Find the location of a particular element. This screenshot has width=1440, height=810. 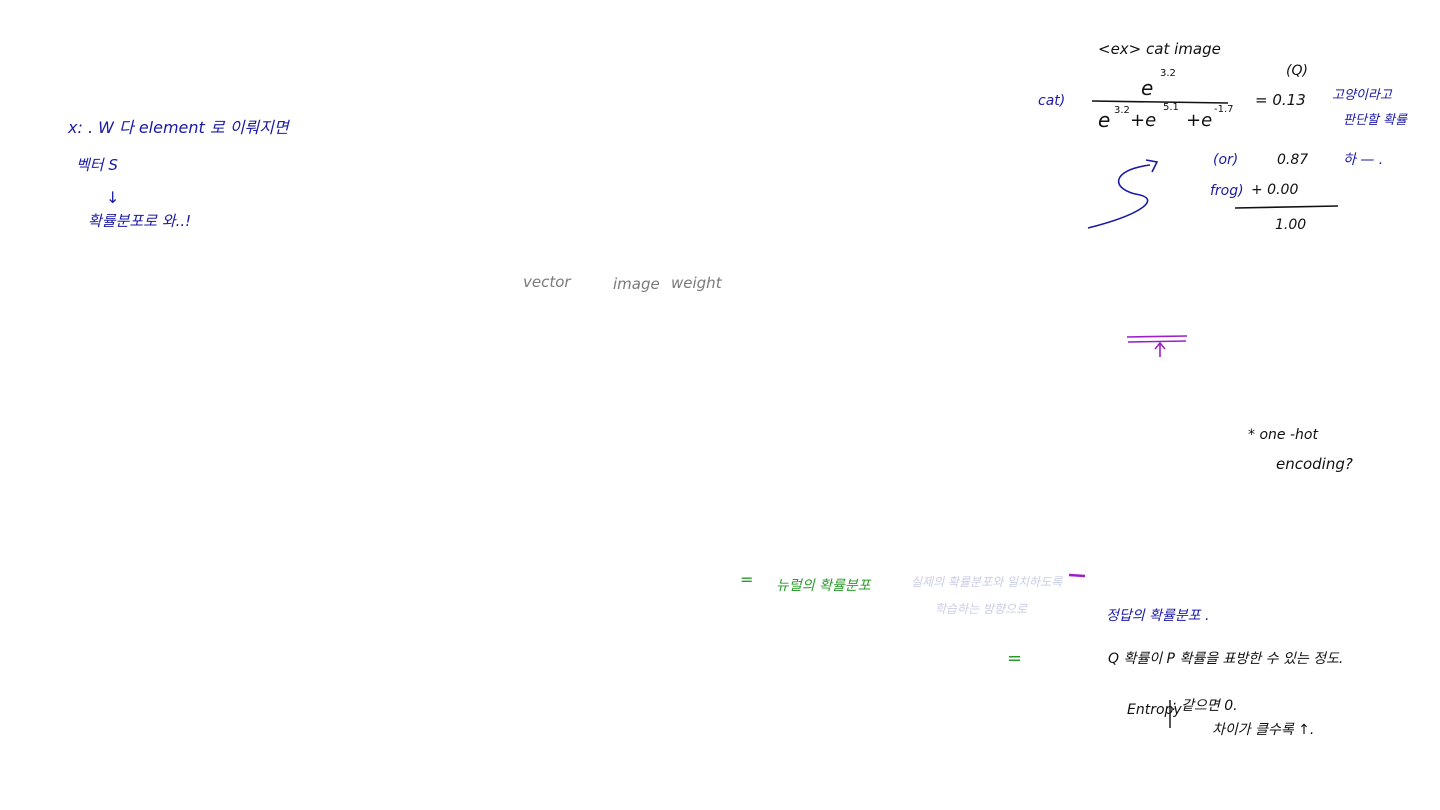

car-value: 0.87 is located at coordinates (1293, 160).